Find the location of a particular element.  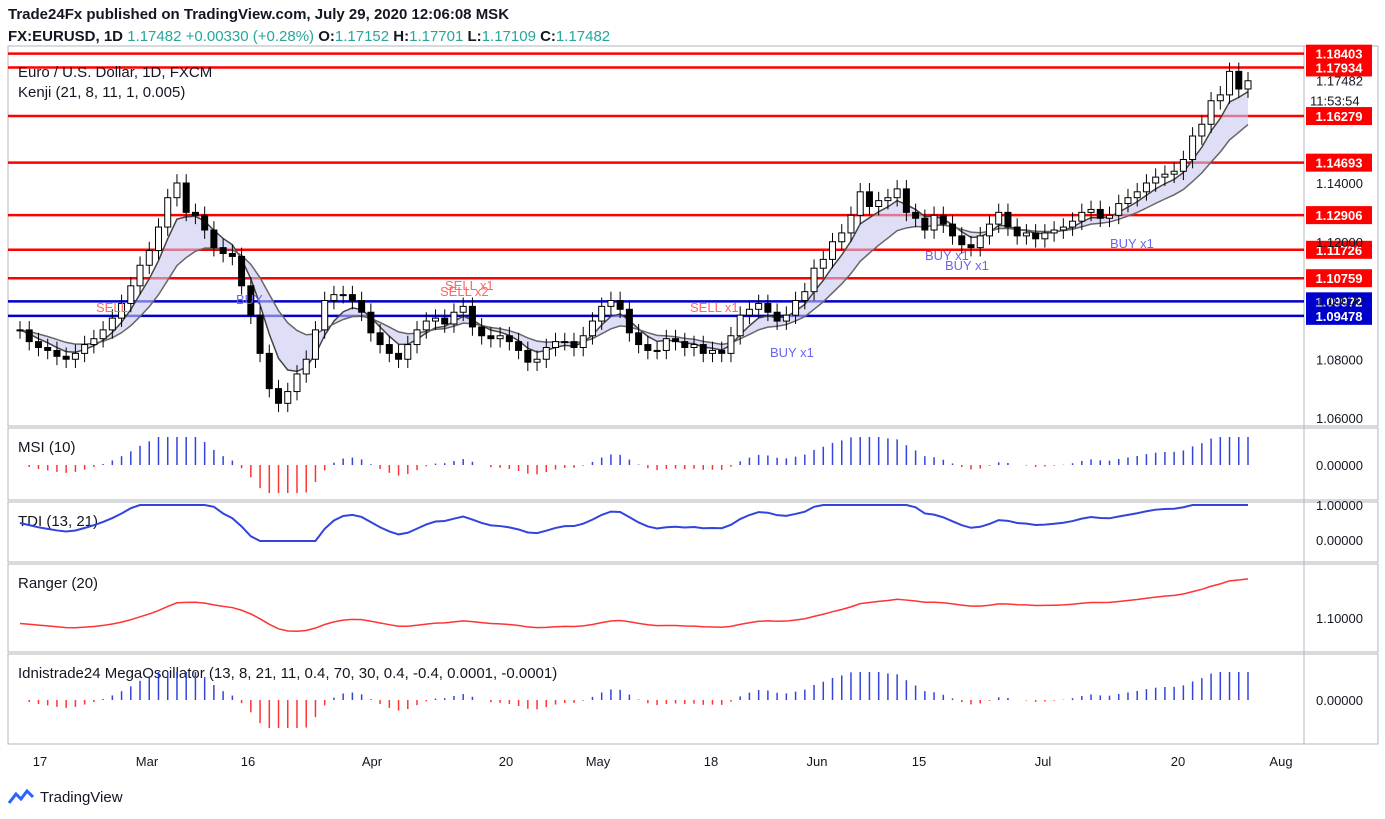

low-value: 1.17109 is located at coordinates (508, 36).